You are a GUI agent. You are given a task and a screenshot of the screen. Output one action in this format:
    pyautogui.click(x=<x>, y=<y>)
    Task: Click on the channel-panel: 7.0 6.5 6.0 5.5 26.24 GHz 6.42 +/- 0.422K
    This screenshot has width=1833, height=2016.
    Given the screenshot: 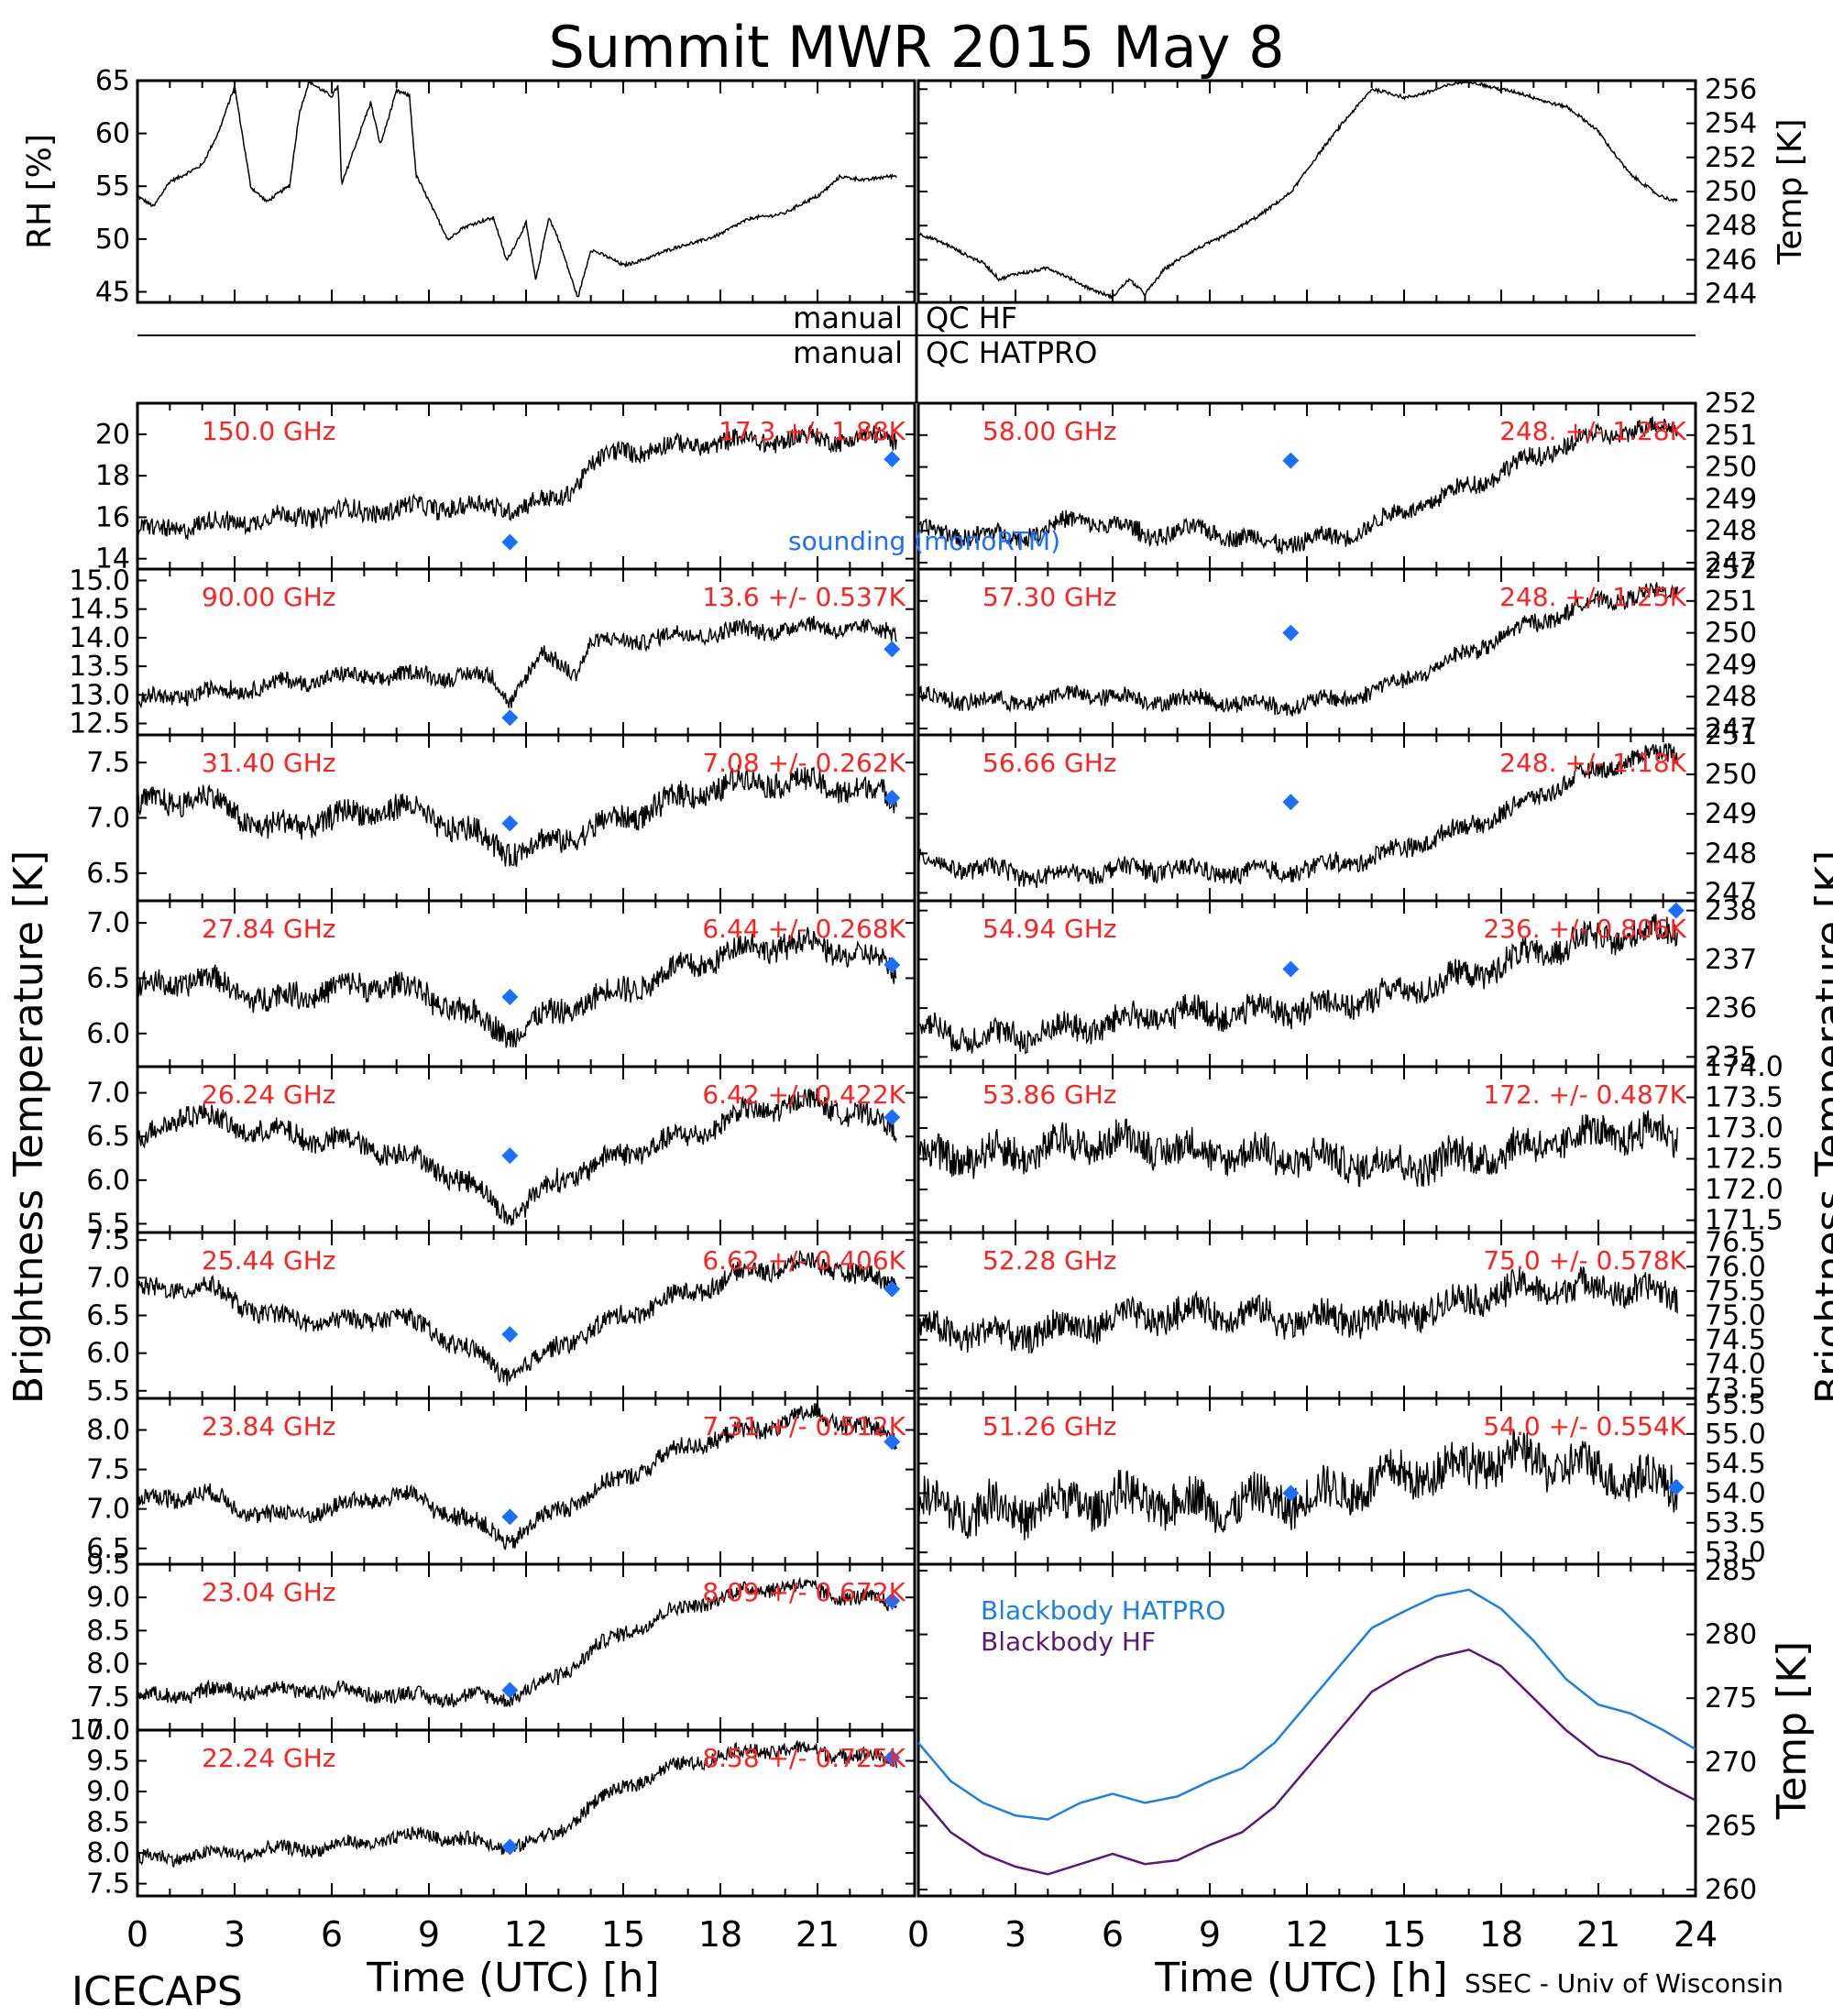 What is the action you would take?
    pyautogui.click(x=501, y=1152)
    